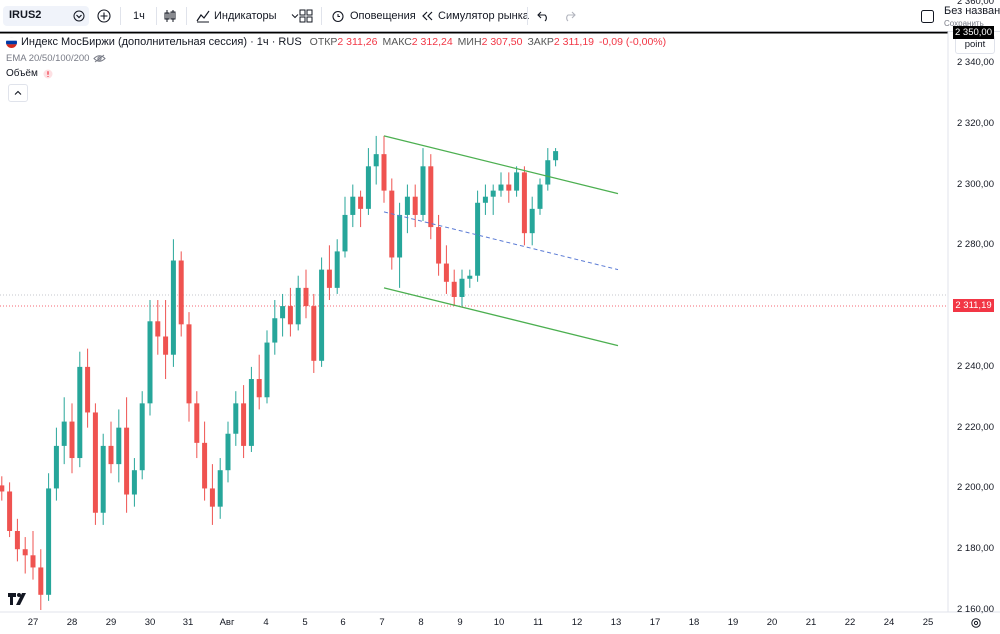 This screenshot has width=1000, height=634. I want to click on replay-label: Симулятор рынка, so click(483, 16).